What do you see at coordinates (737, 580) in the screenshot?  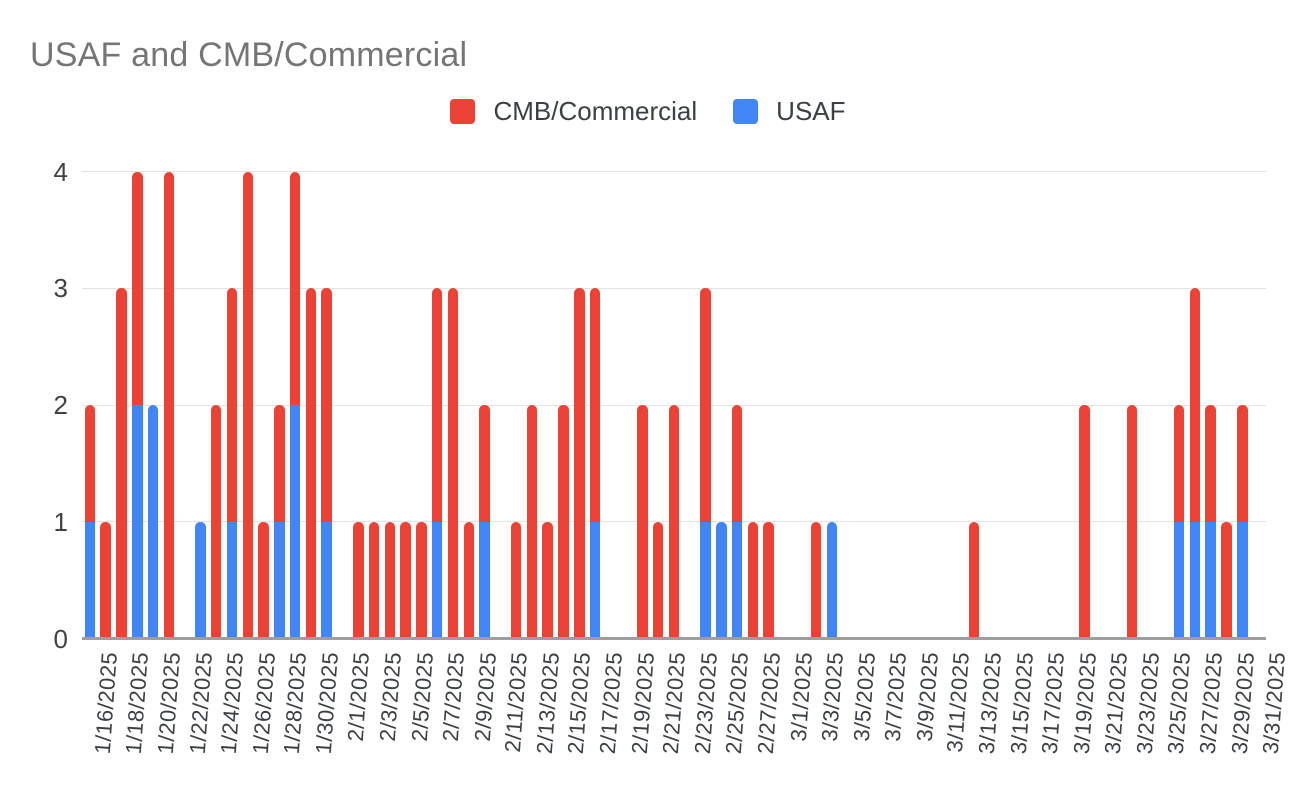 I see `bar-usaf-2/26/2025` at bounding box center [737, 580].